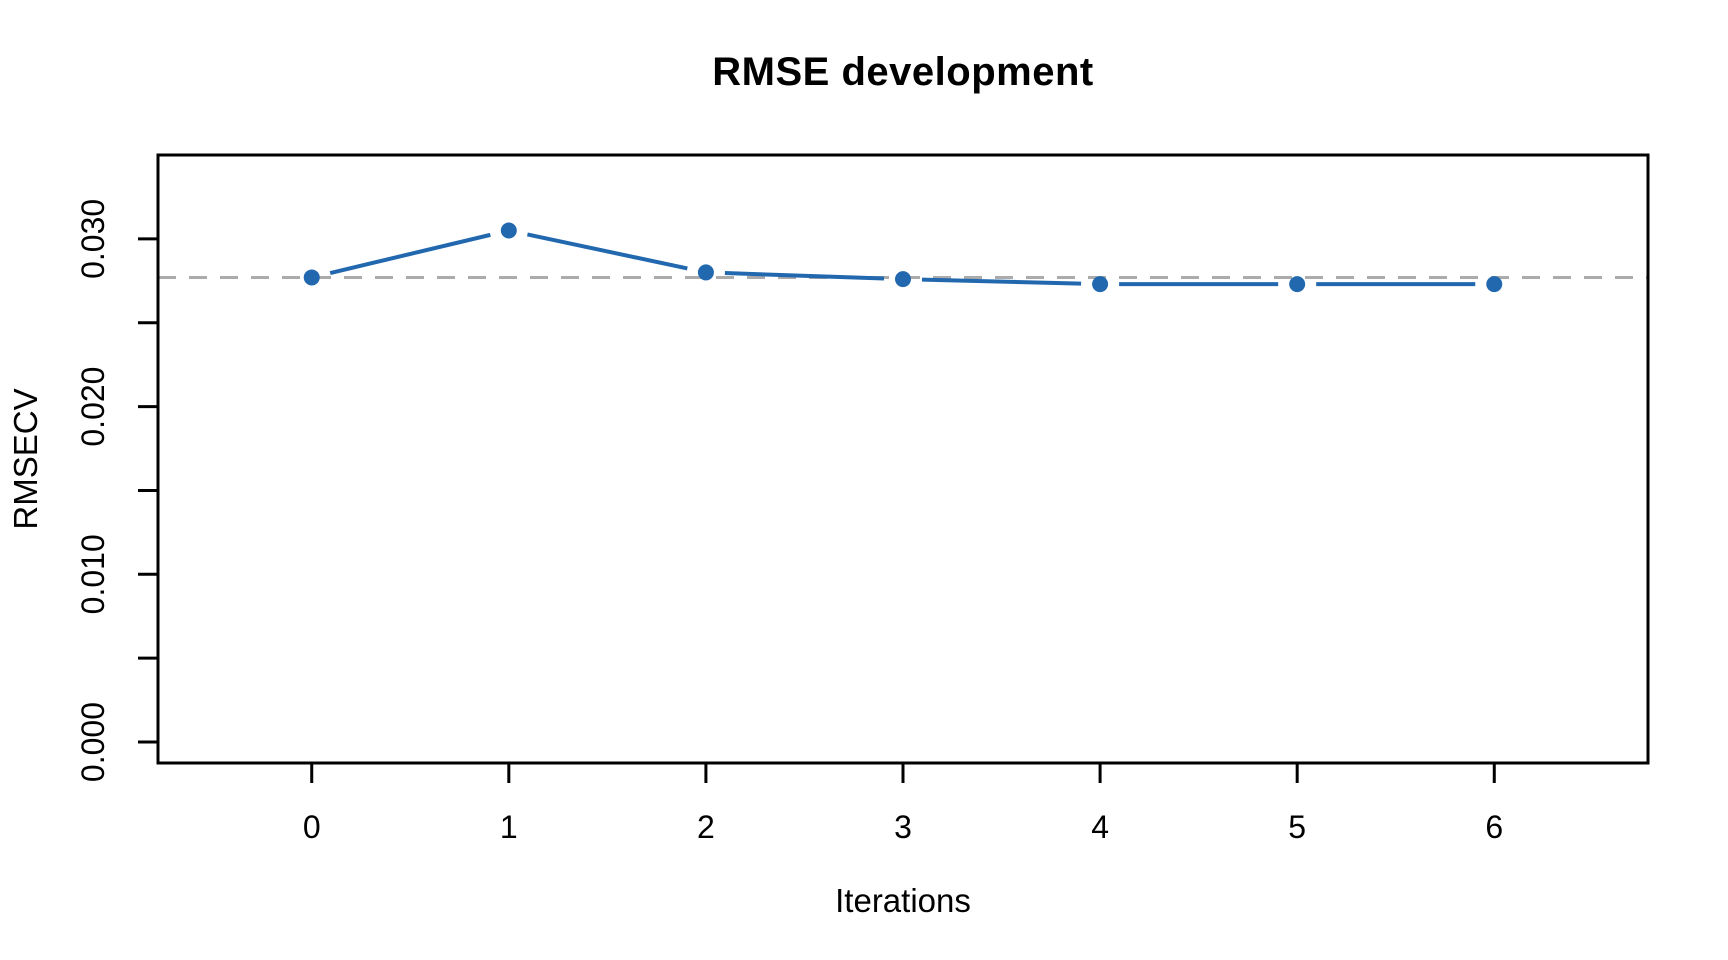  I want to click on x-tick-label: 6, so click(1494, 827).